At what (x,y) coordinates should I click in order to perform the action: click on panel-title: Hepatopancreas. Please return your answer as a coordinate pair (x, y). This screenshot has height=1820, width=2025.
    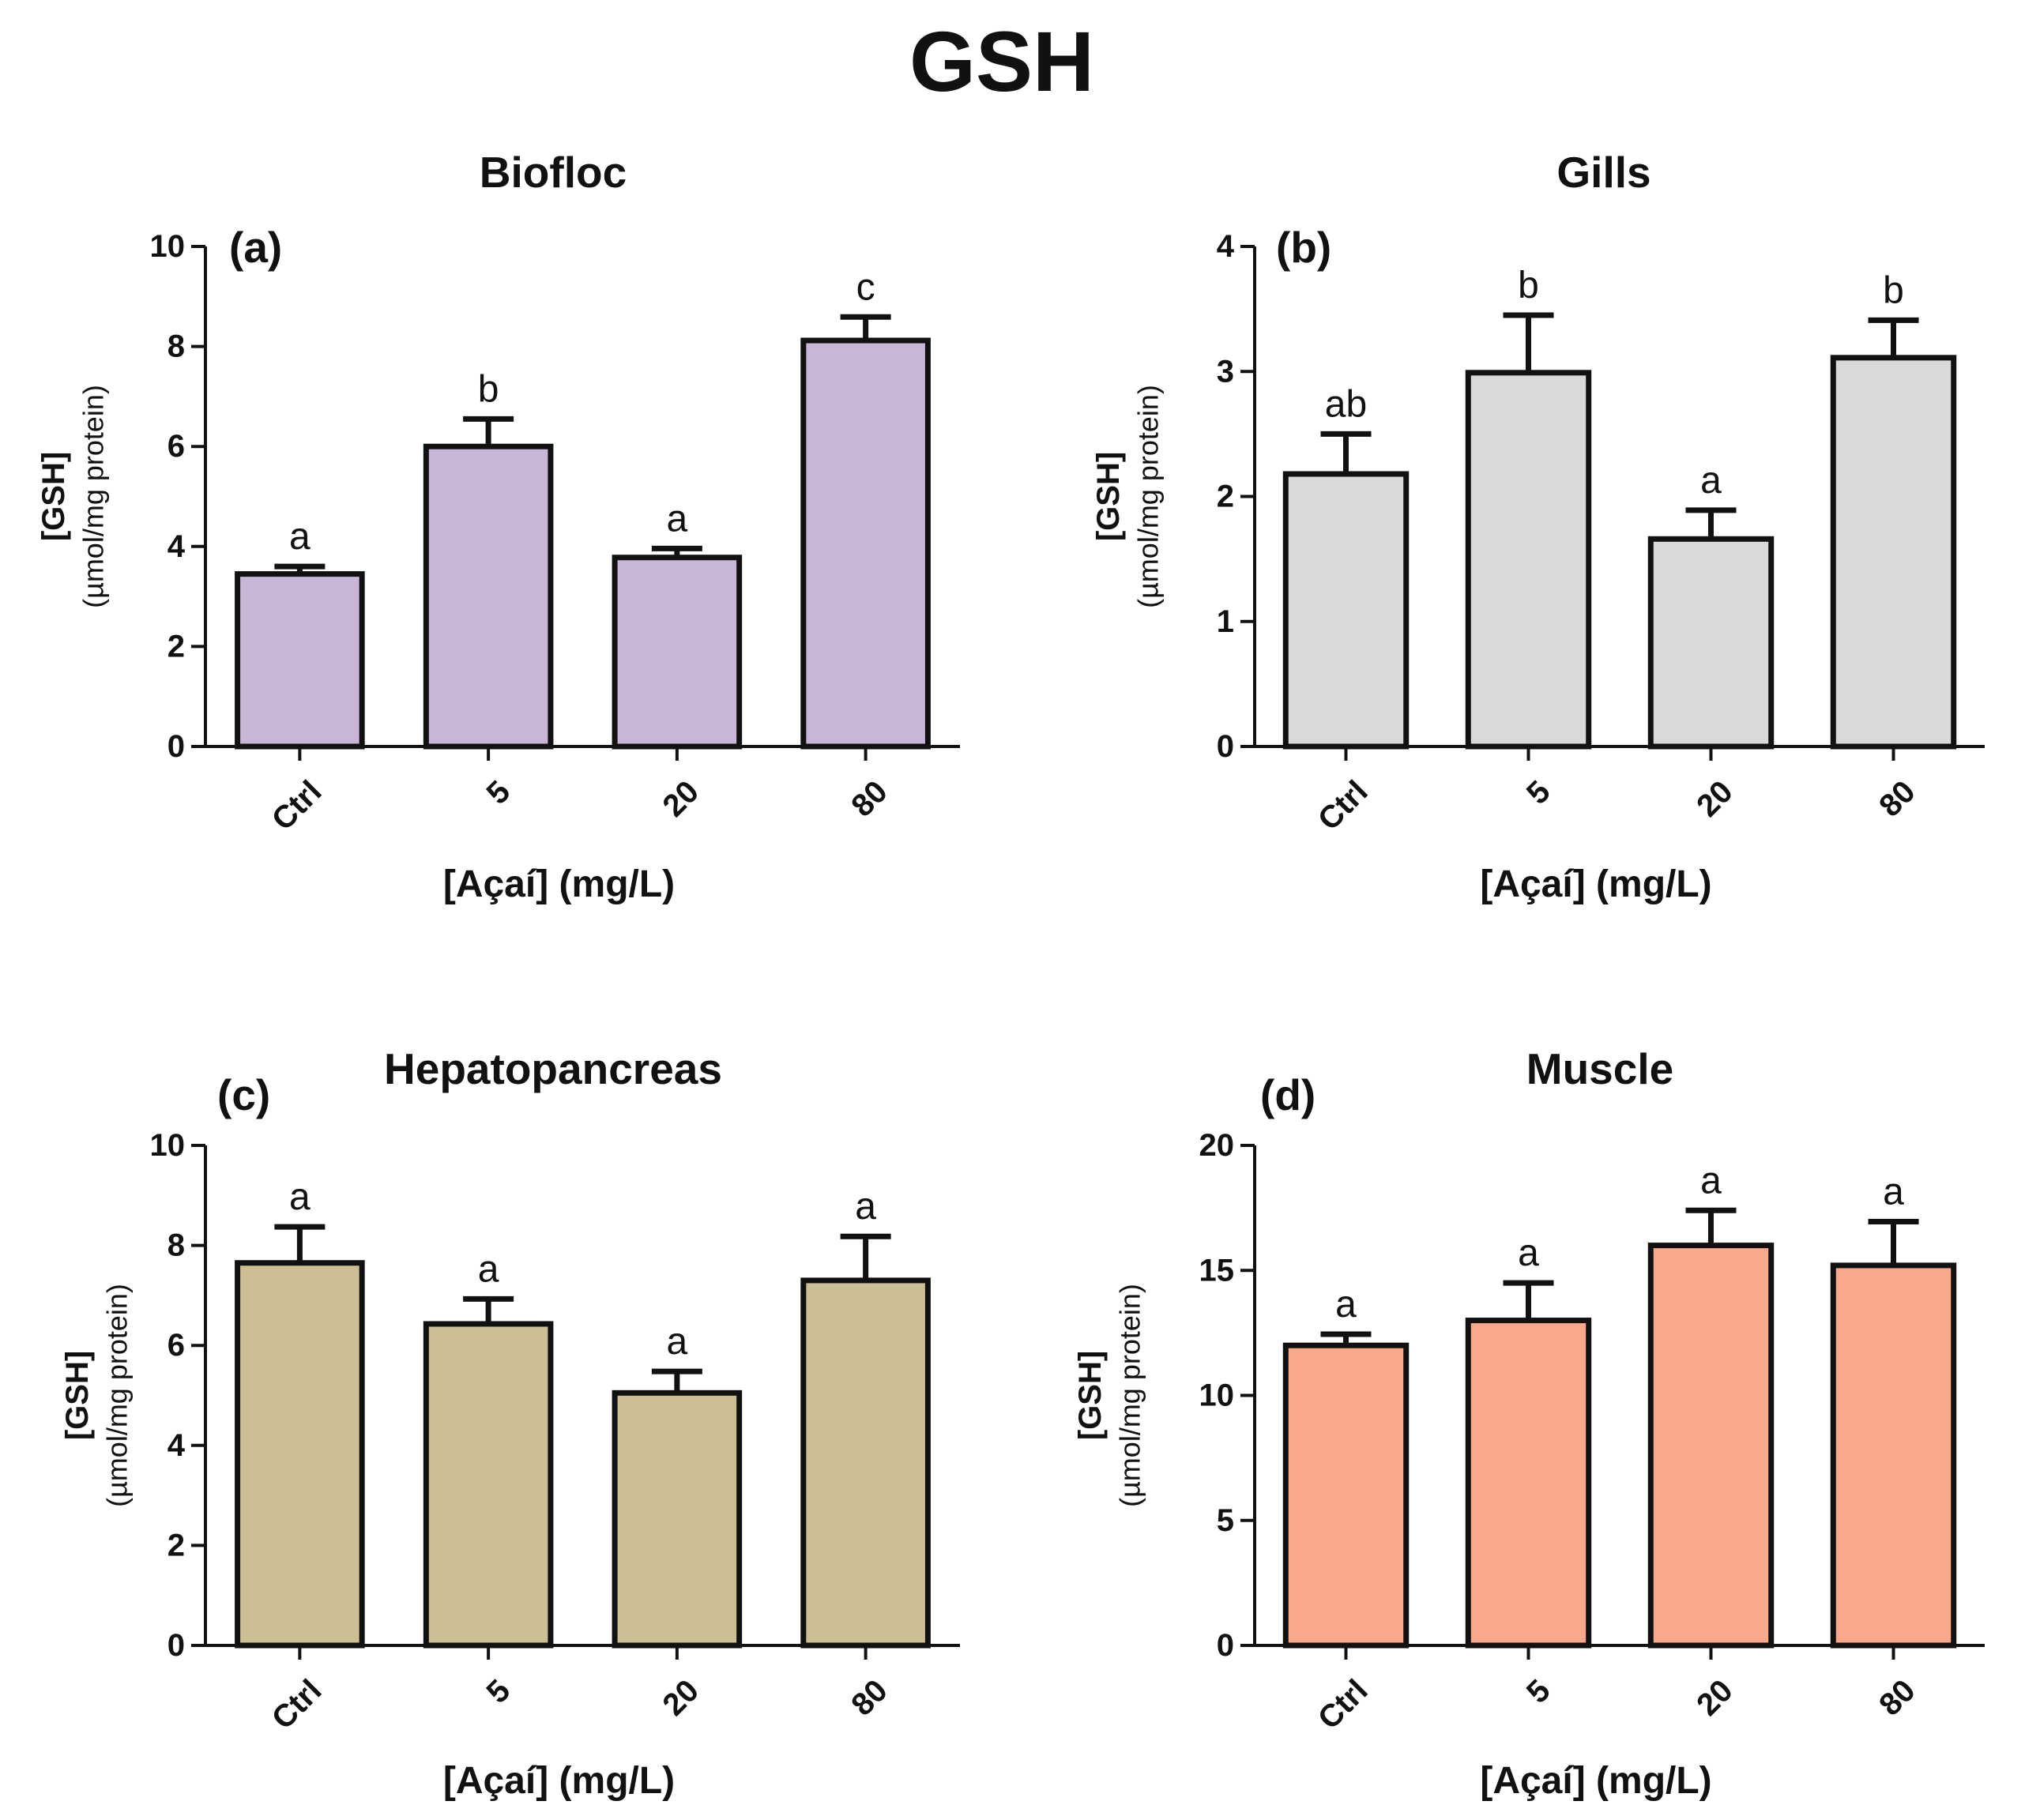
    Looking at the image, I should click on (553, 1068).